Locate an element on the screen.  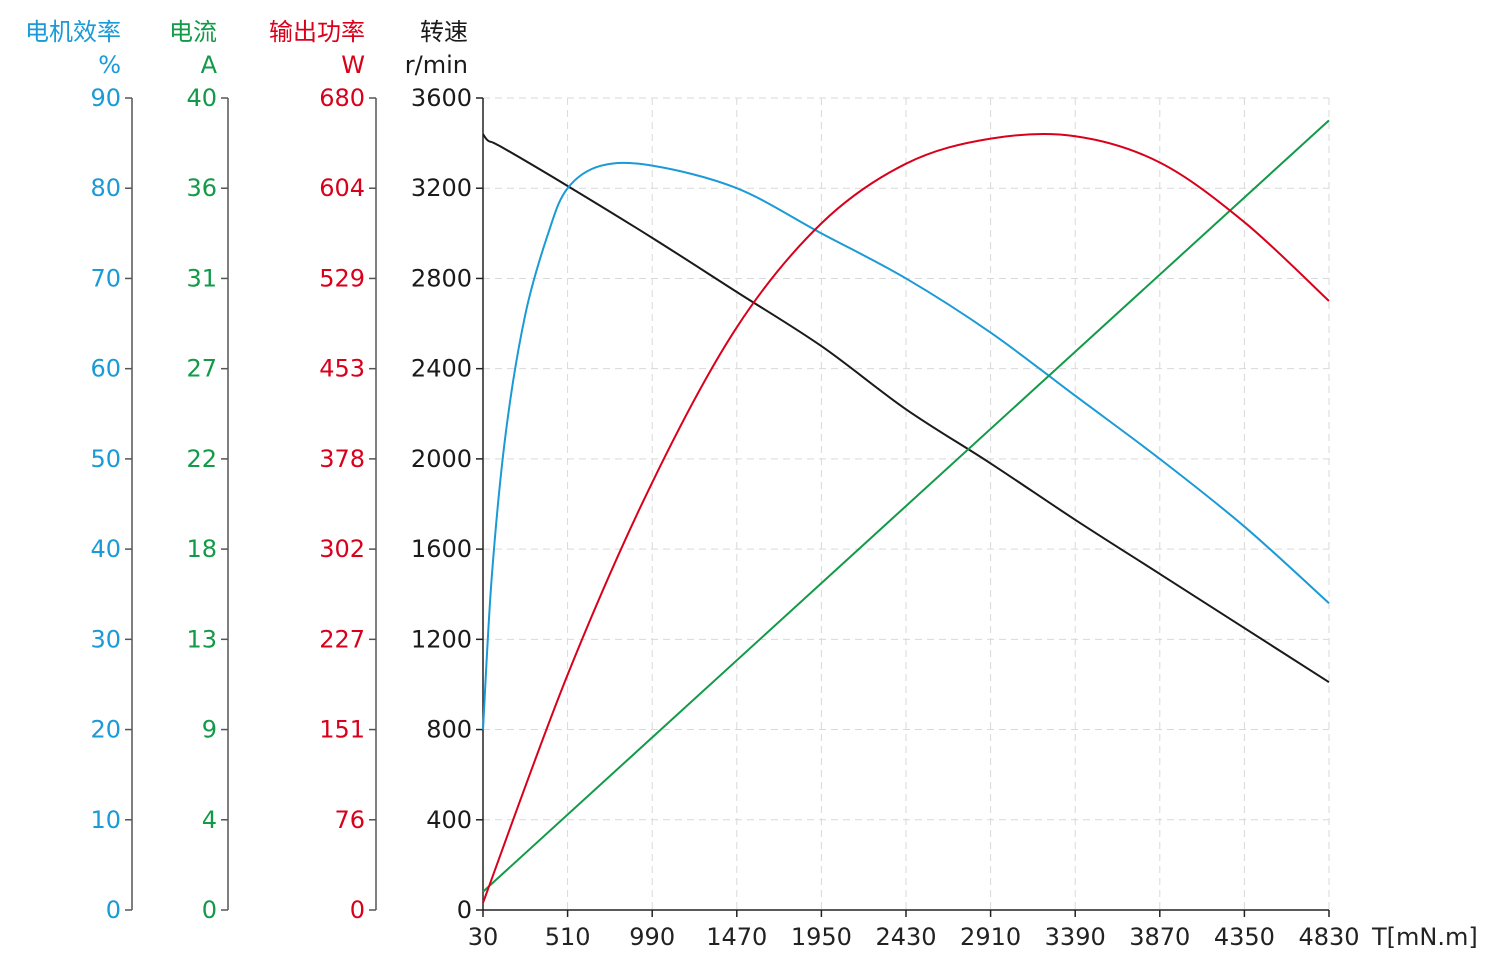
current-tick-label: 4 is located at coordinates (209, 820).